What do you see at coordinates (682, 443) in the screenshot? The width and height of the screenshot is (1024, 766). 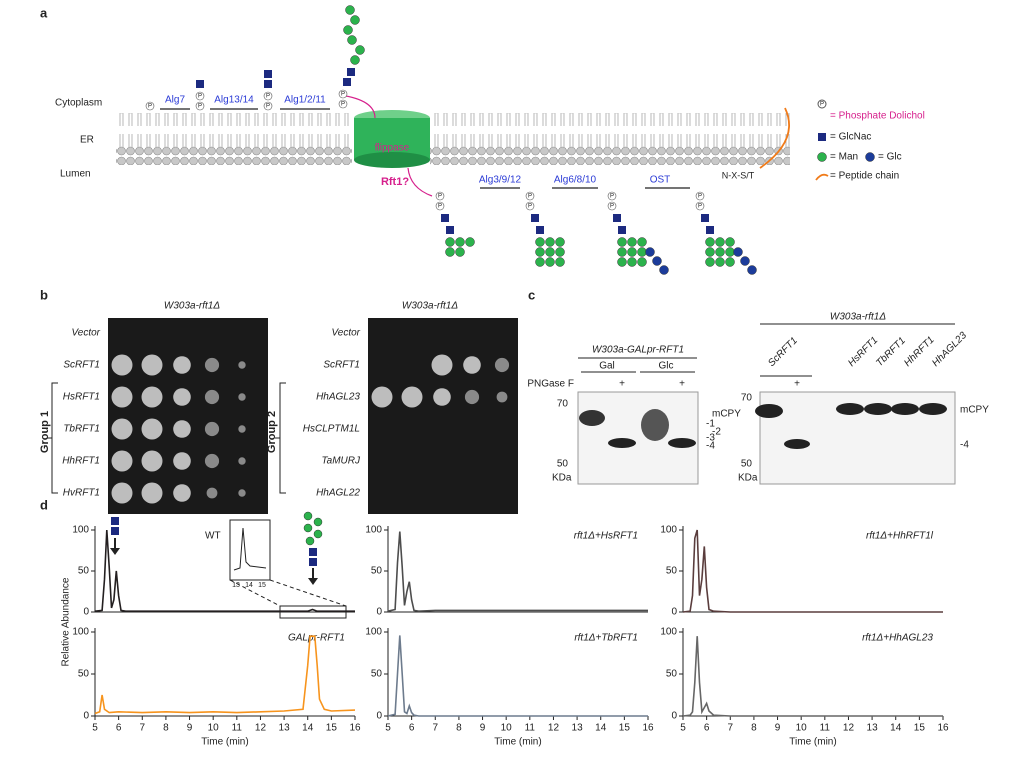 I see `band` at bounding box center [682, 443].